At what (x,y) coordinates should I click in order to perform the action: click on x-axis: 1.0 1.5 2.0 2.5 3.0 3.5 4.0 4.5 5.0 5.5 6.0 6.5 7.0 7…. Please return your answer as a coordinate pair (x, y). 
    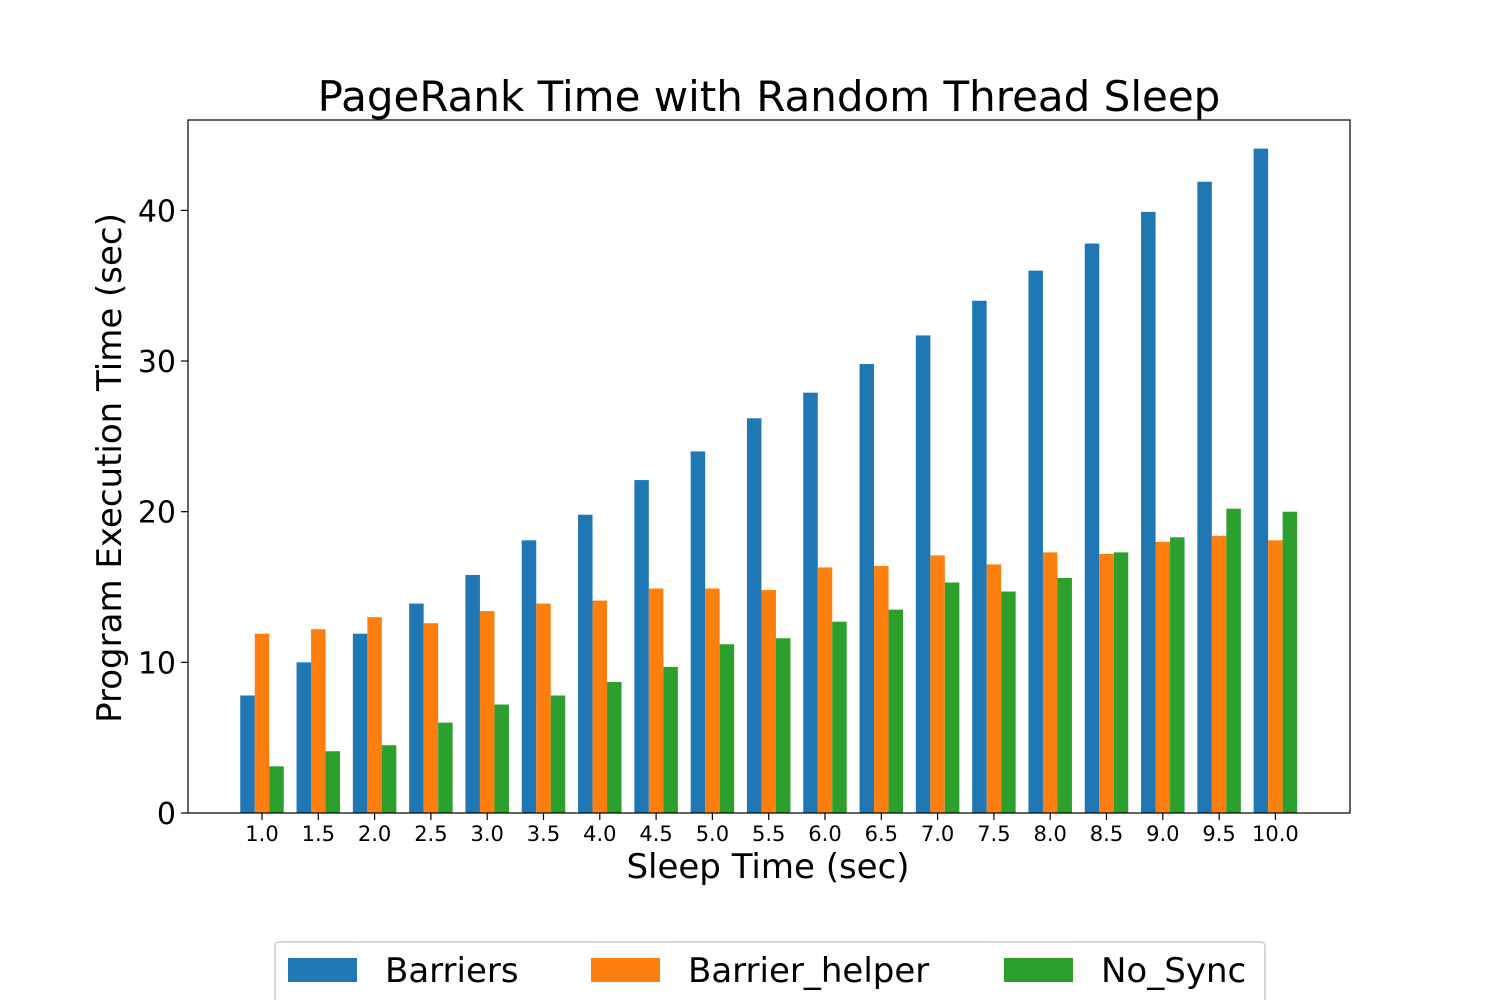
    Looking at the image, I should click on (772, 829).